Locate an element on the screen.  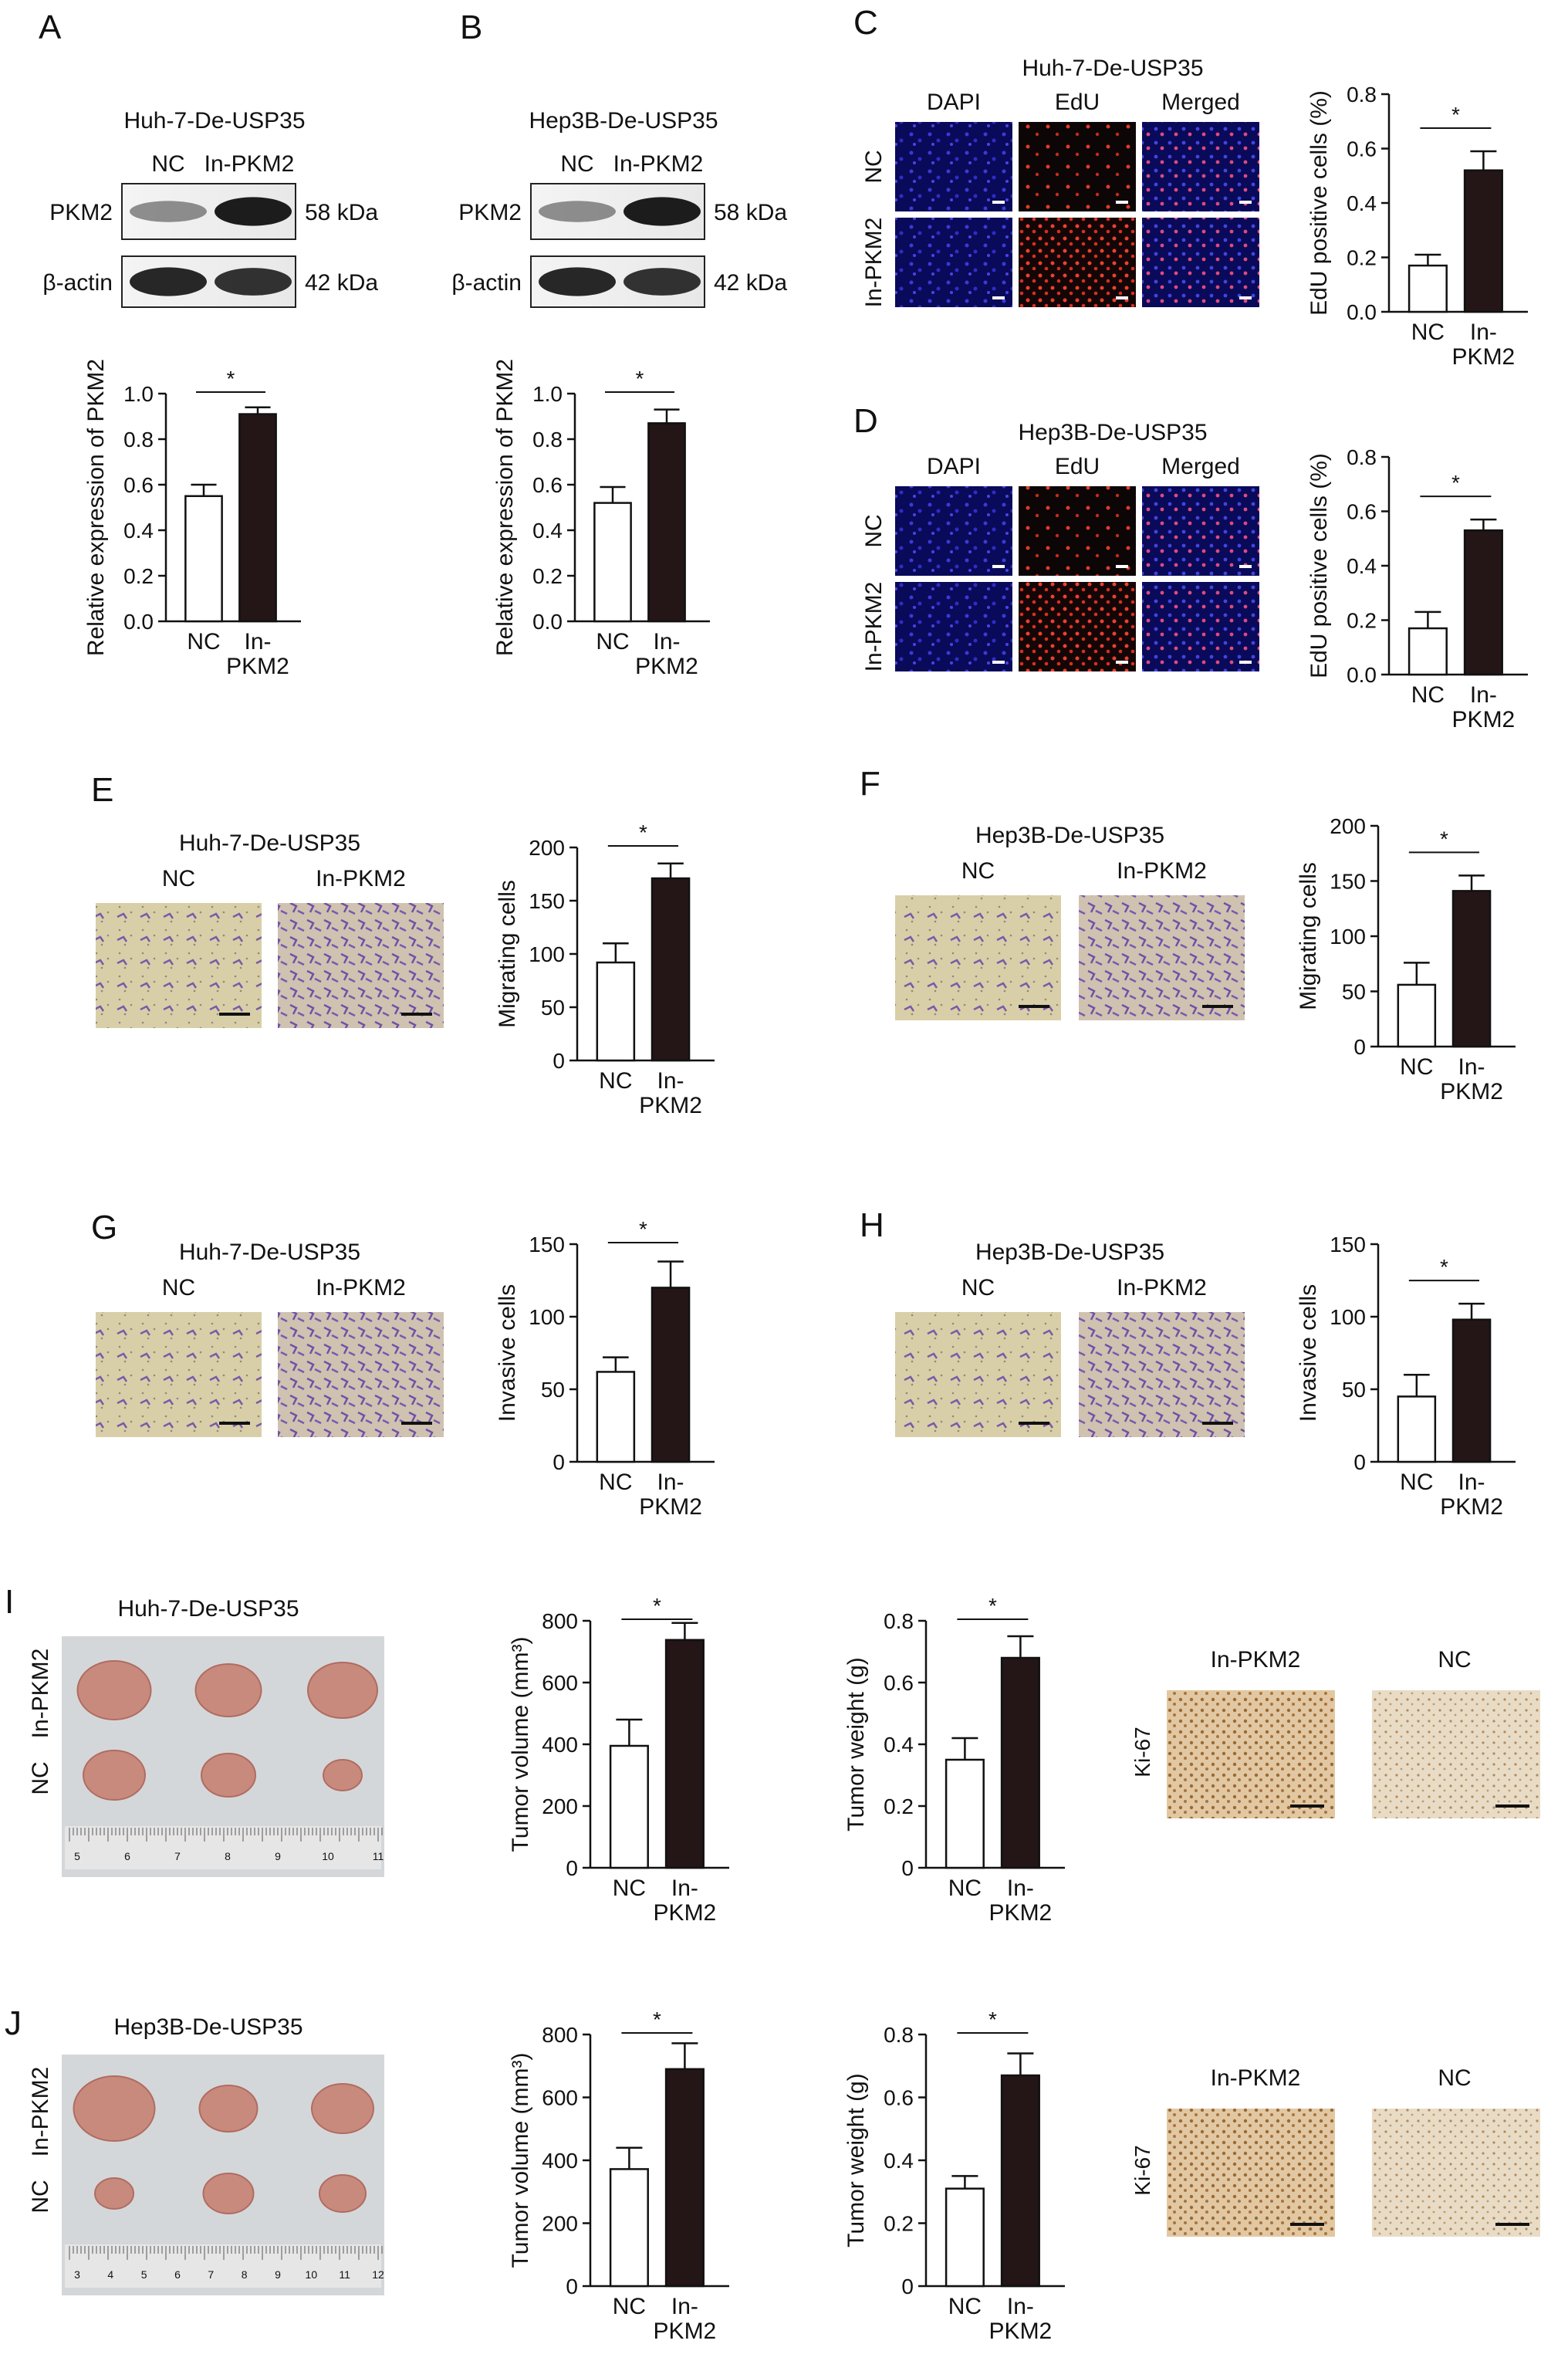
lane-label-nc: NC is located at coordinates (167, 164).